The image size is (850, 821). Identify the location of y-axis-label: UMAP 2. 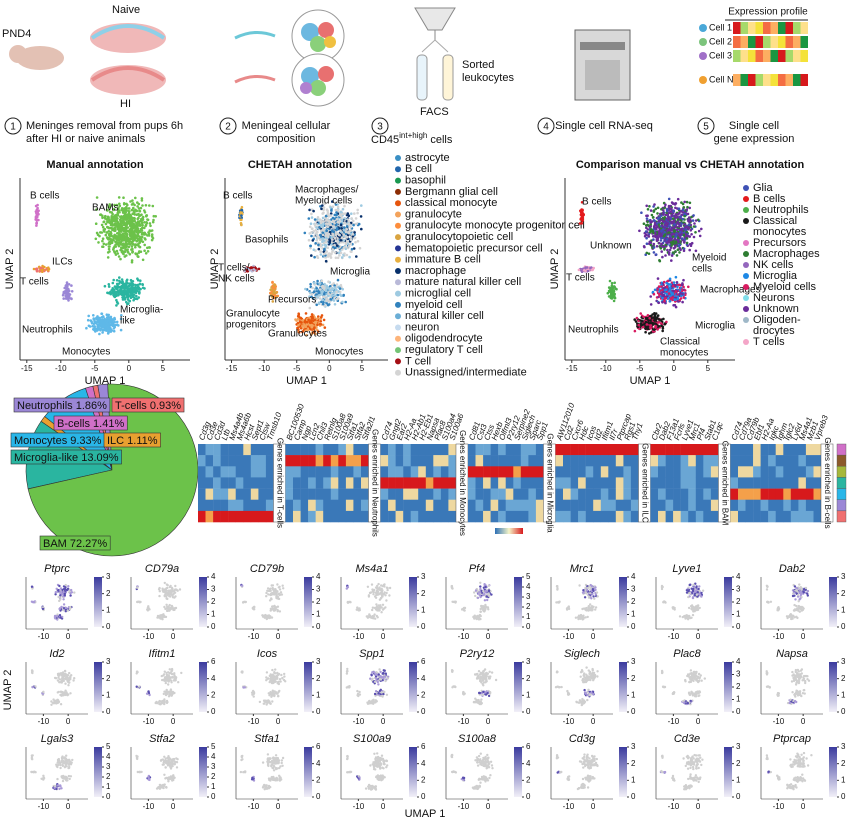
(10, 269).